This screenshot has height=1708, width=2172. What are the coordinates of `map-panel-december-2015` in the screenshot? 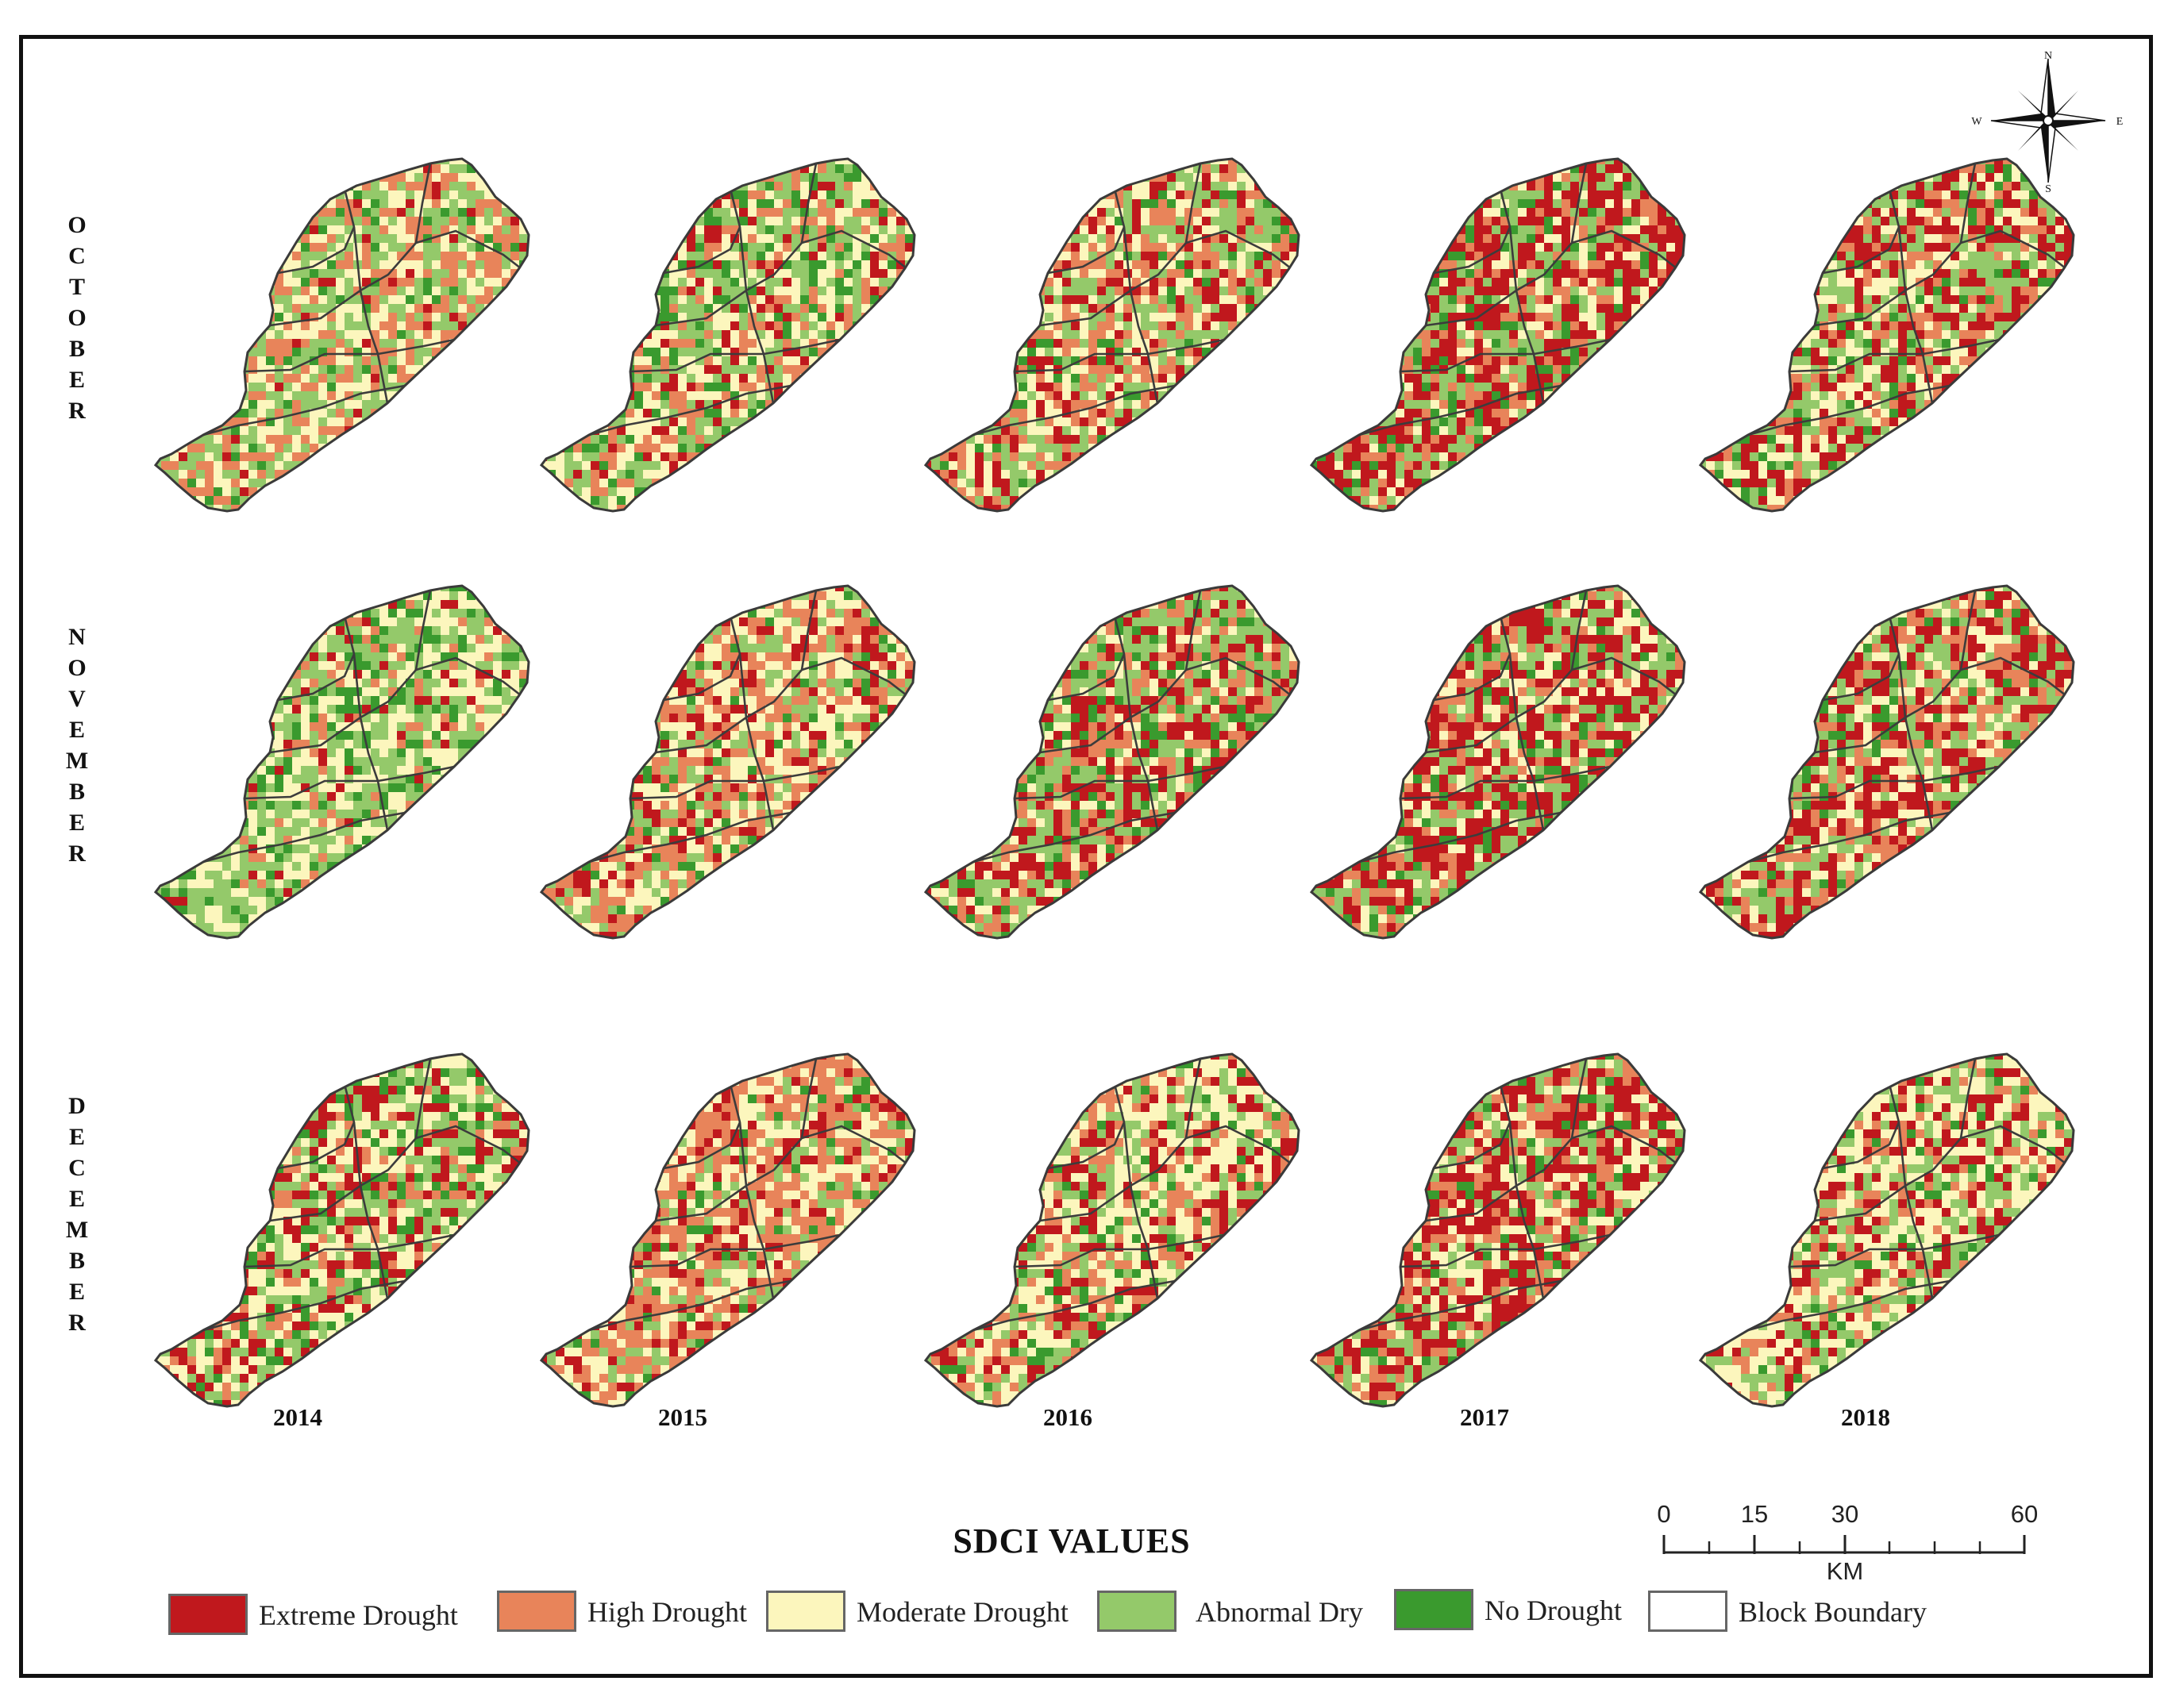 It's located at (727, 1230).